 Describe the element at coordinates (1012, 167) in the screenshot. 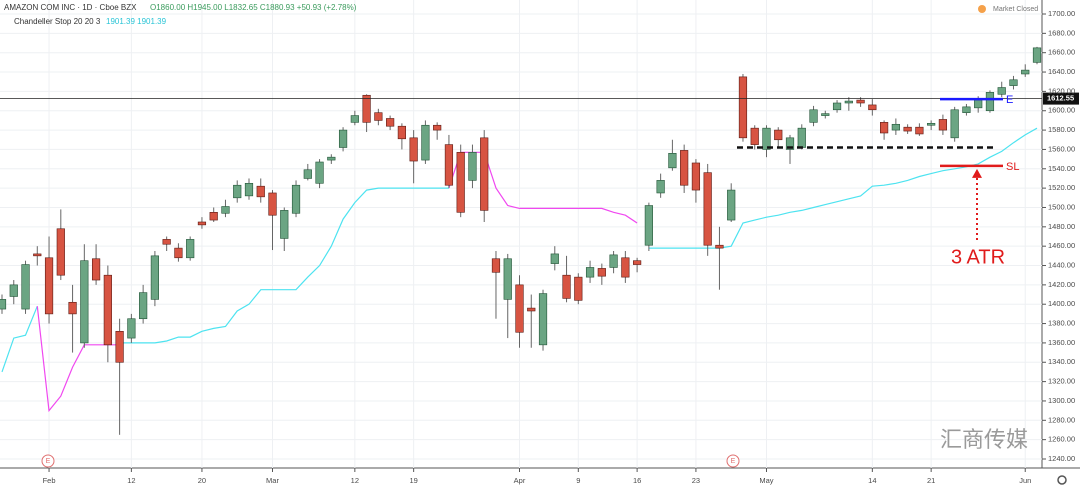

I see `stop-loss-label: SL` at that location.